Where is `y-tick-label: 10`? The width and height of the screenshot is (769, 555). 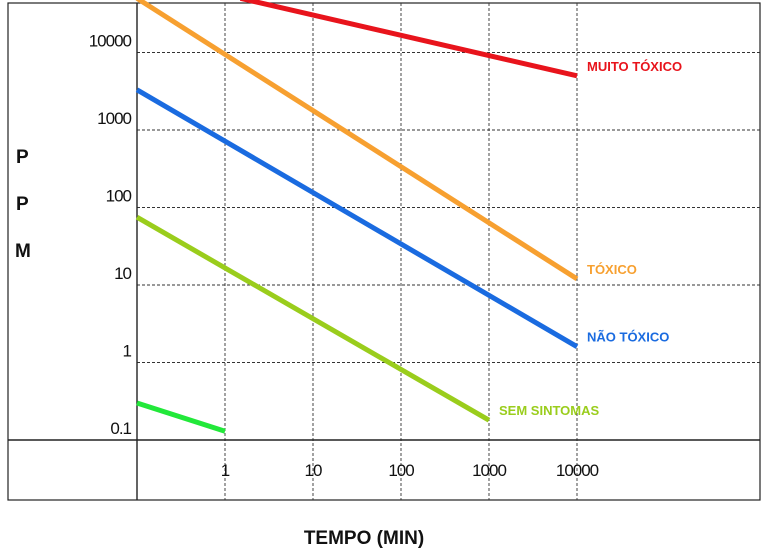 y-tick-label: 10 is located at coordinates (122, 273).